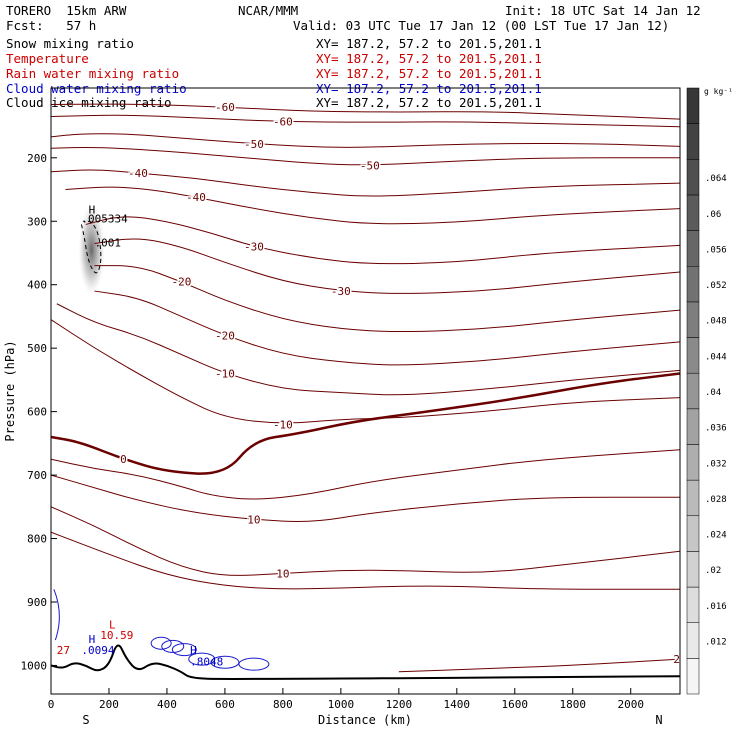 Image resolution: width=740 pixels, height=740 pixels. I want to click on contour-label: 0, so click(123, 459).